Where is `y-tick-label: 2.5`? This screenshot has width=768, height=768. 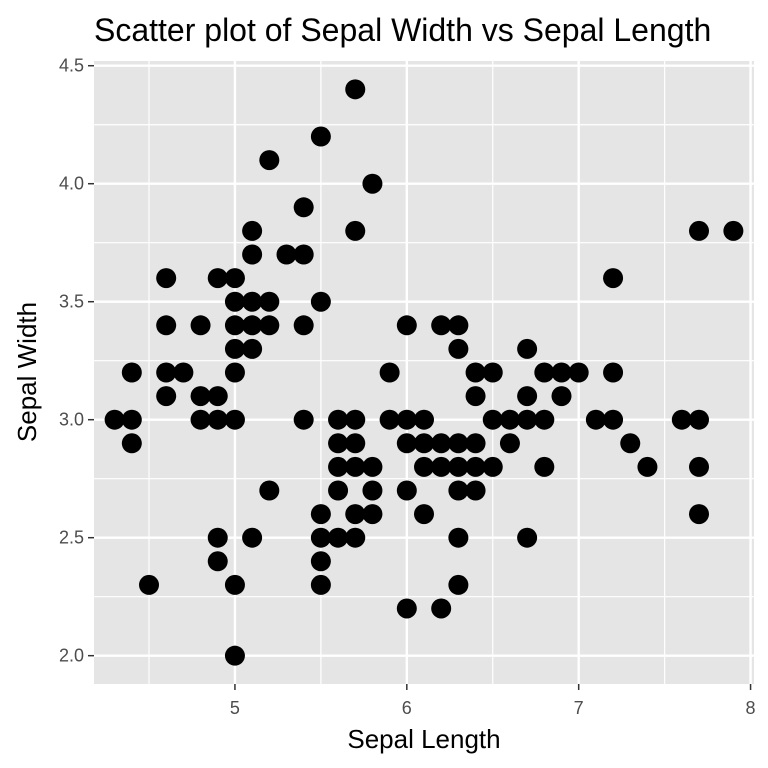 y-tick-label: 2.5 is located at coordinates (71, 538).